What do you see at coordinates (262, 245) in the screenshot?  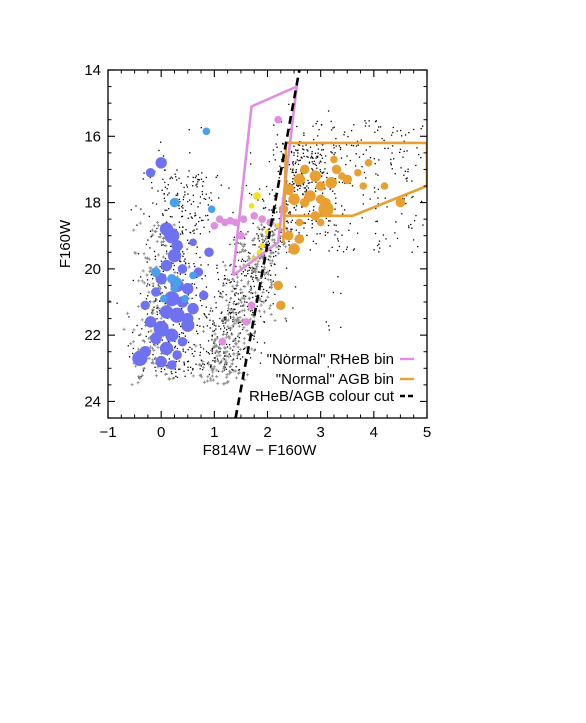 I see `yellow-markers-point` at bounding box center [262, 245].